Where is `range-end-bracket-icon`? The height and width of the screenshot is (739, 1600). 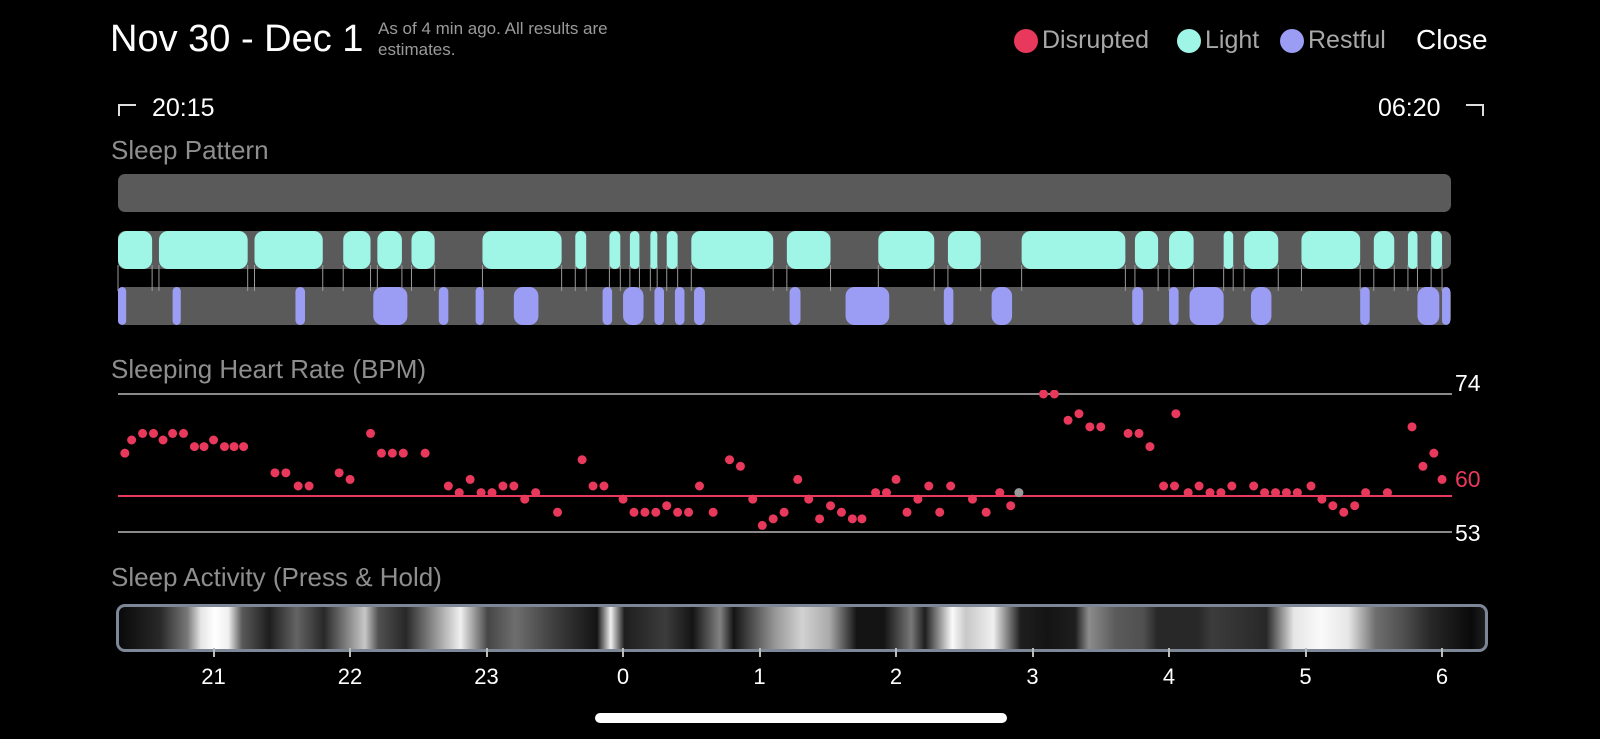
range-end-bracket-icon is located at coordinates (1475, 110).